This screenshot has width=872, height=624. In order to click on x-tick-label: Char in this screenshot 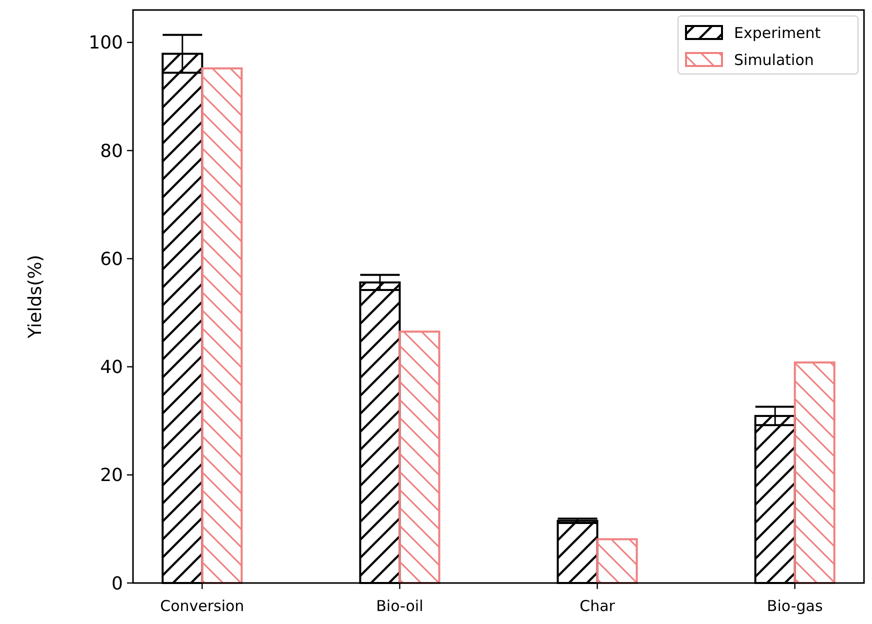, I will do `click(598, 606)`.